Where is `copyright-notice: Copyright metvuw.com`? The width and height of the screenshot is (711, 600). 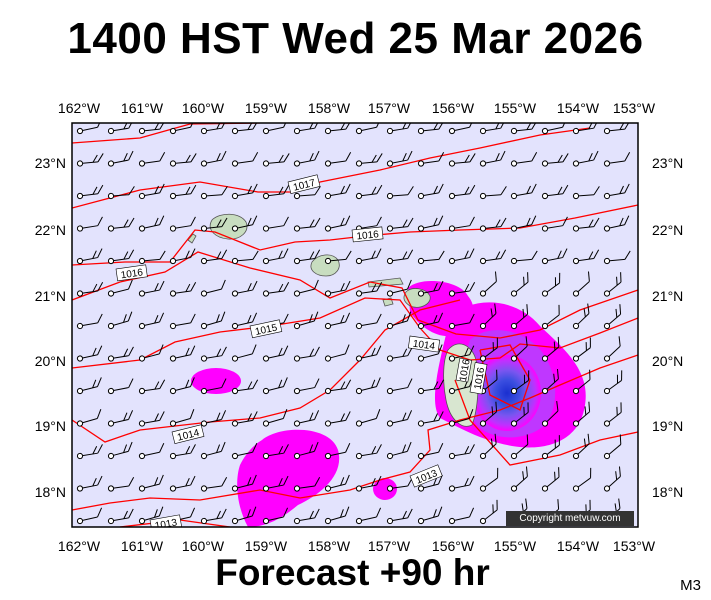
copyright-notice: Copyright metvuw.com is located at coordinates (570, 518).